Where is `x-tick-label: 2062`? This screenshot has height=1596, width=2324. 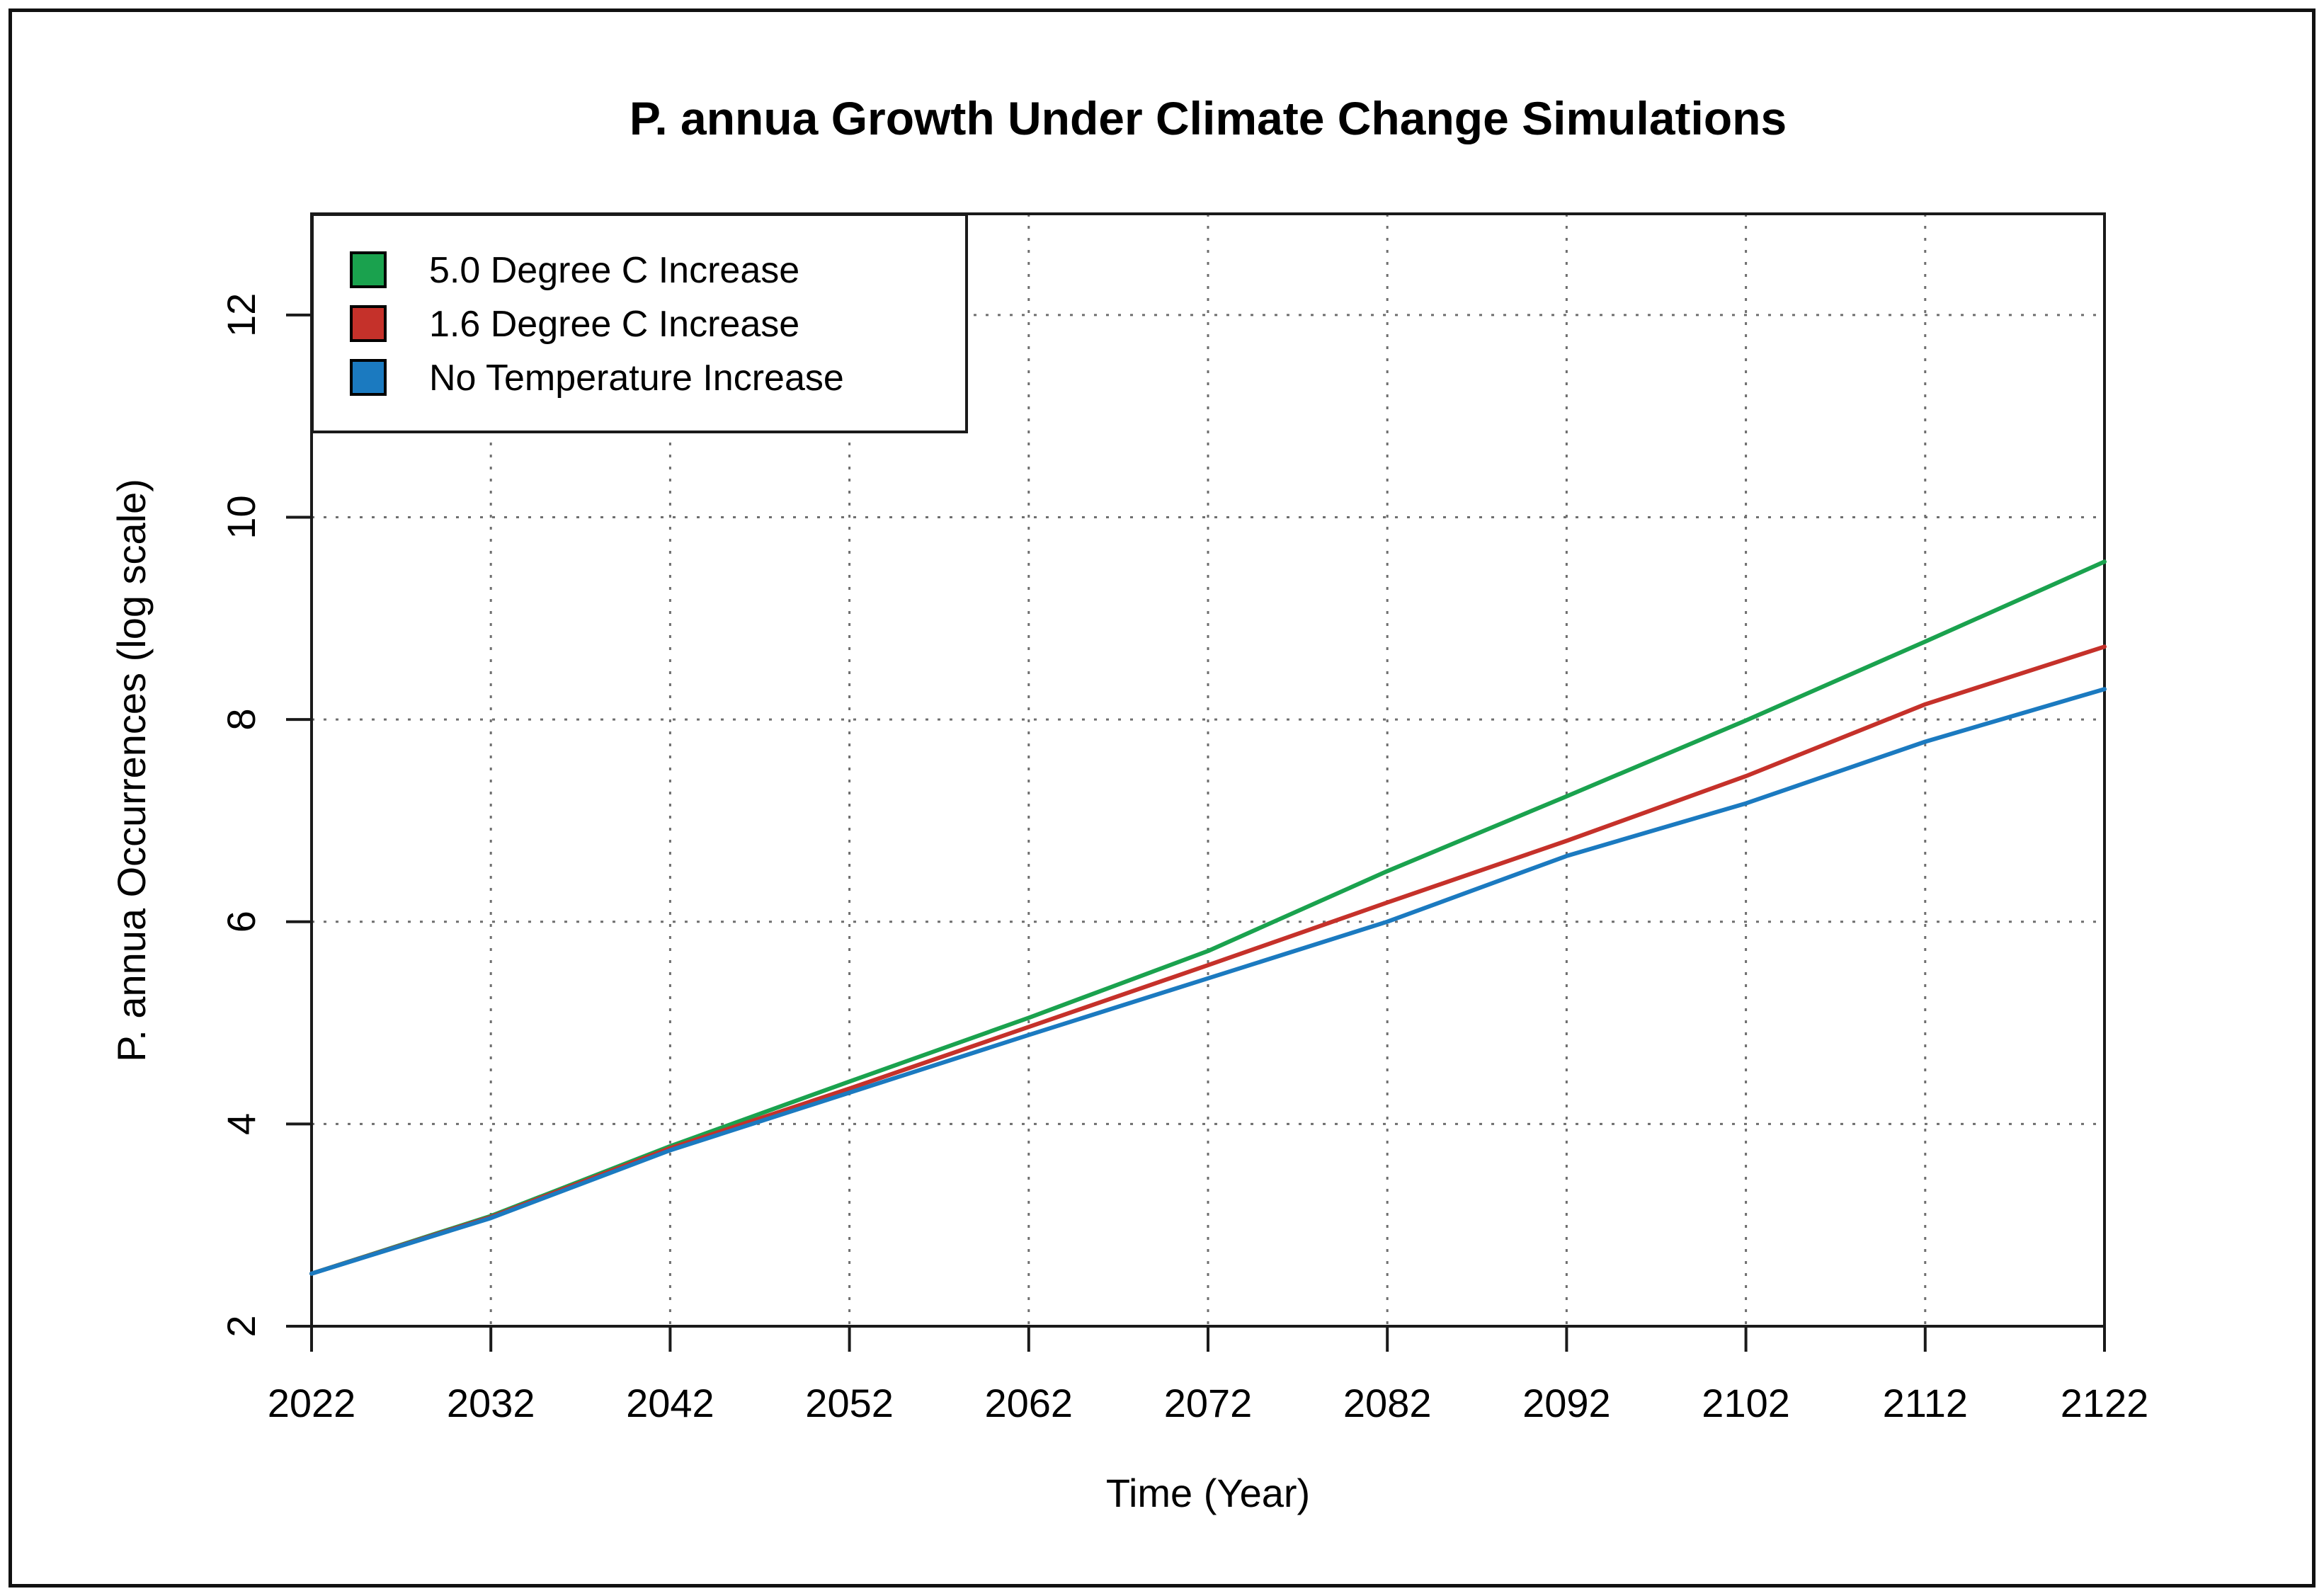
x-tick-label: 2062 is located at coordinates (1029, 1403).